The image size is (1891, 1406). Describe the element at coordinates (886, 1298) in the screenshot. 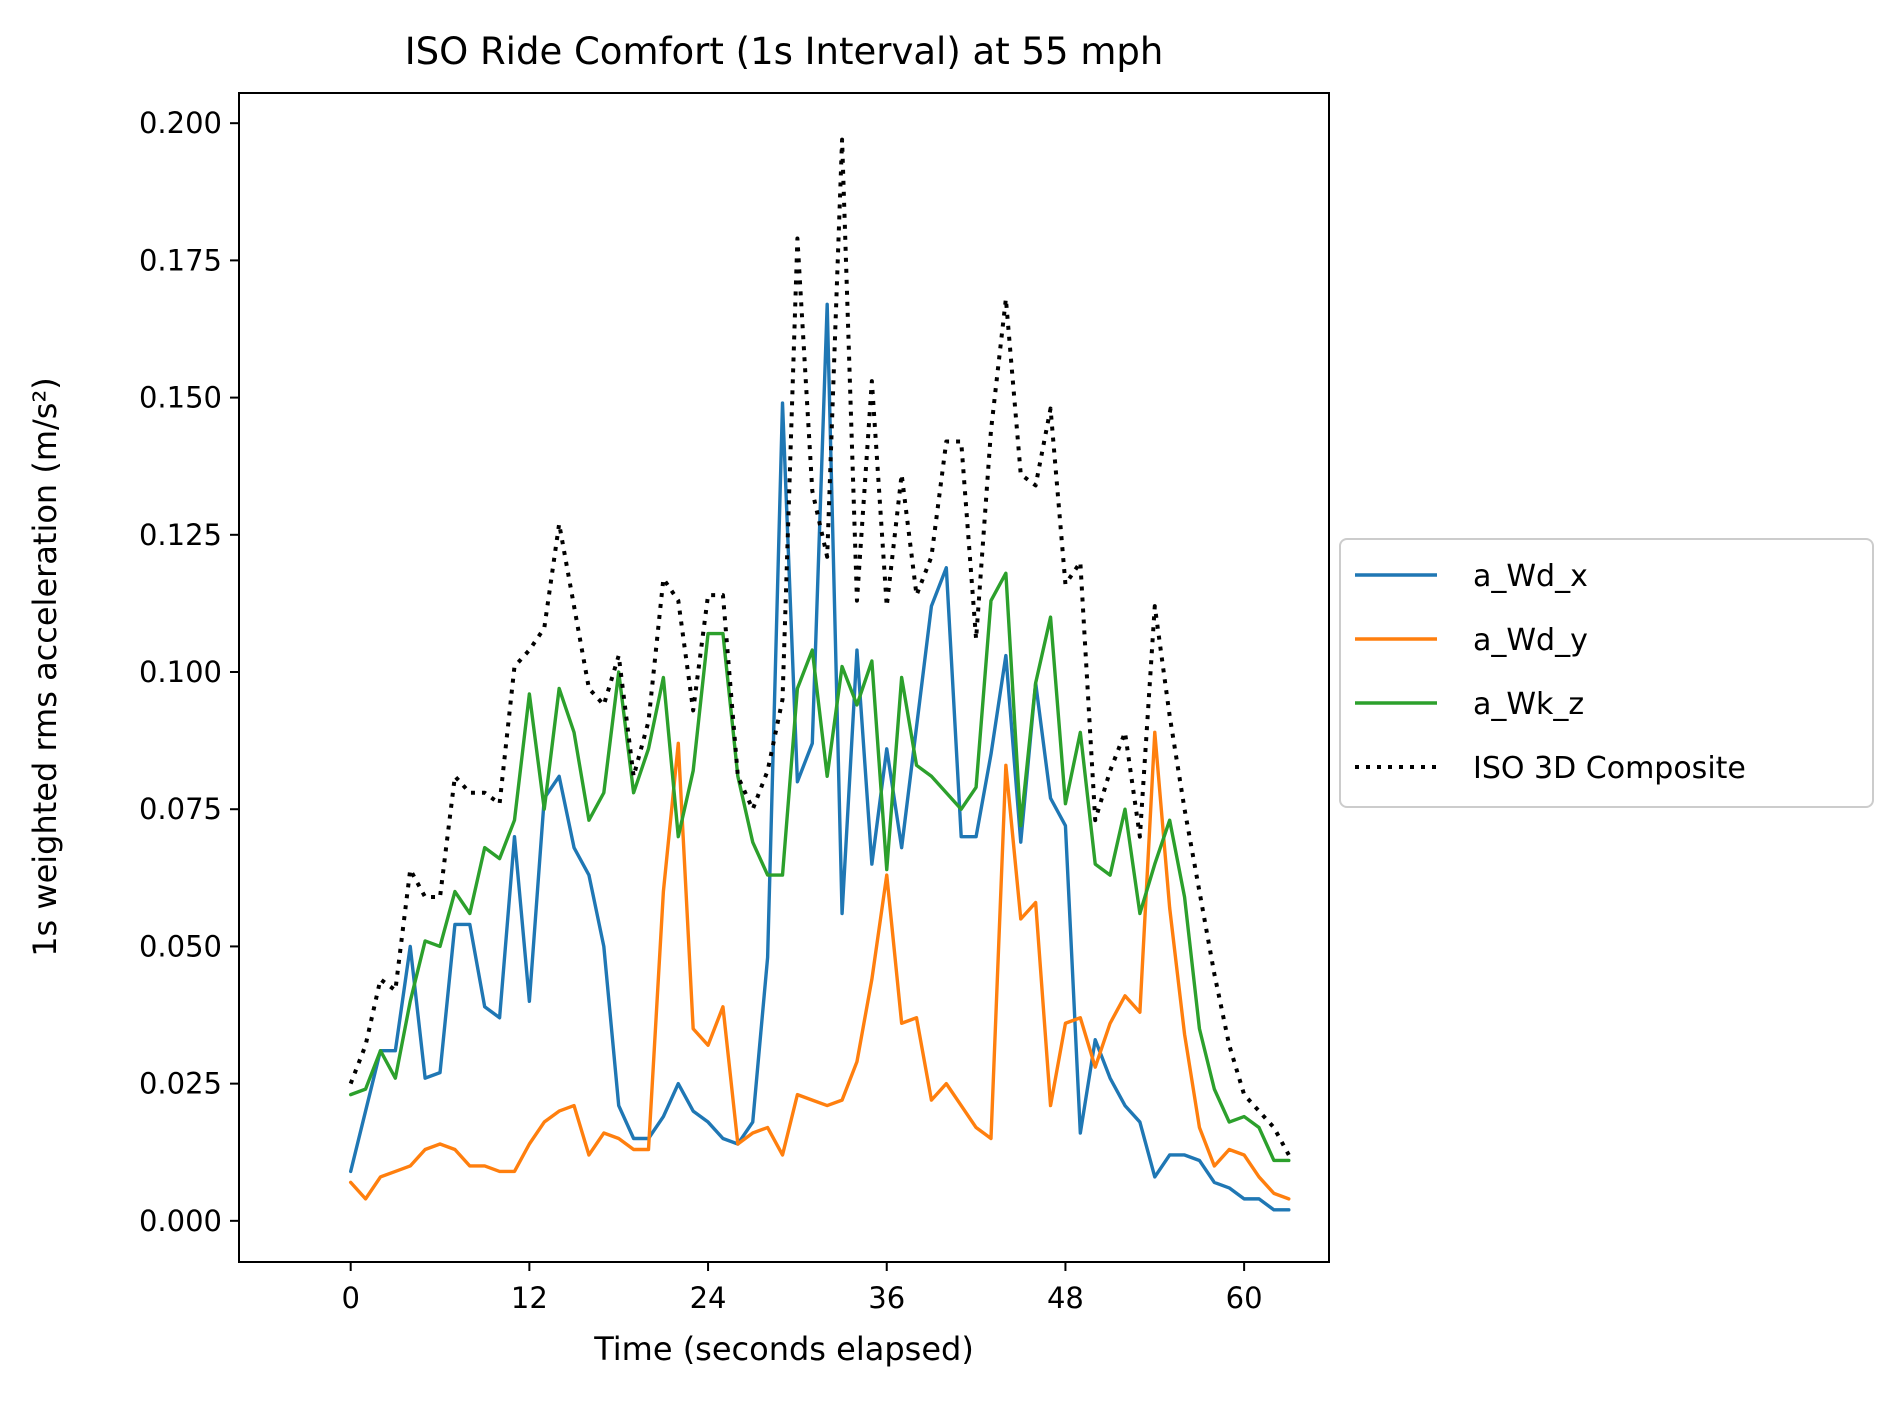

I see `x-tick-label: 36` at that location.